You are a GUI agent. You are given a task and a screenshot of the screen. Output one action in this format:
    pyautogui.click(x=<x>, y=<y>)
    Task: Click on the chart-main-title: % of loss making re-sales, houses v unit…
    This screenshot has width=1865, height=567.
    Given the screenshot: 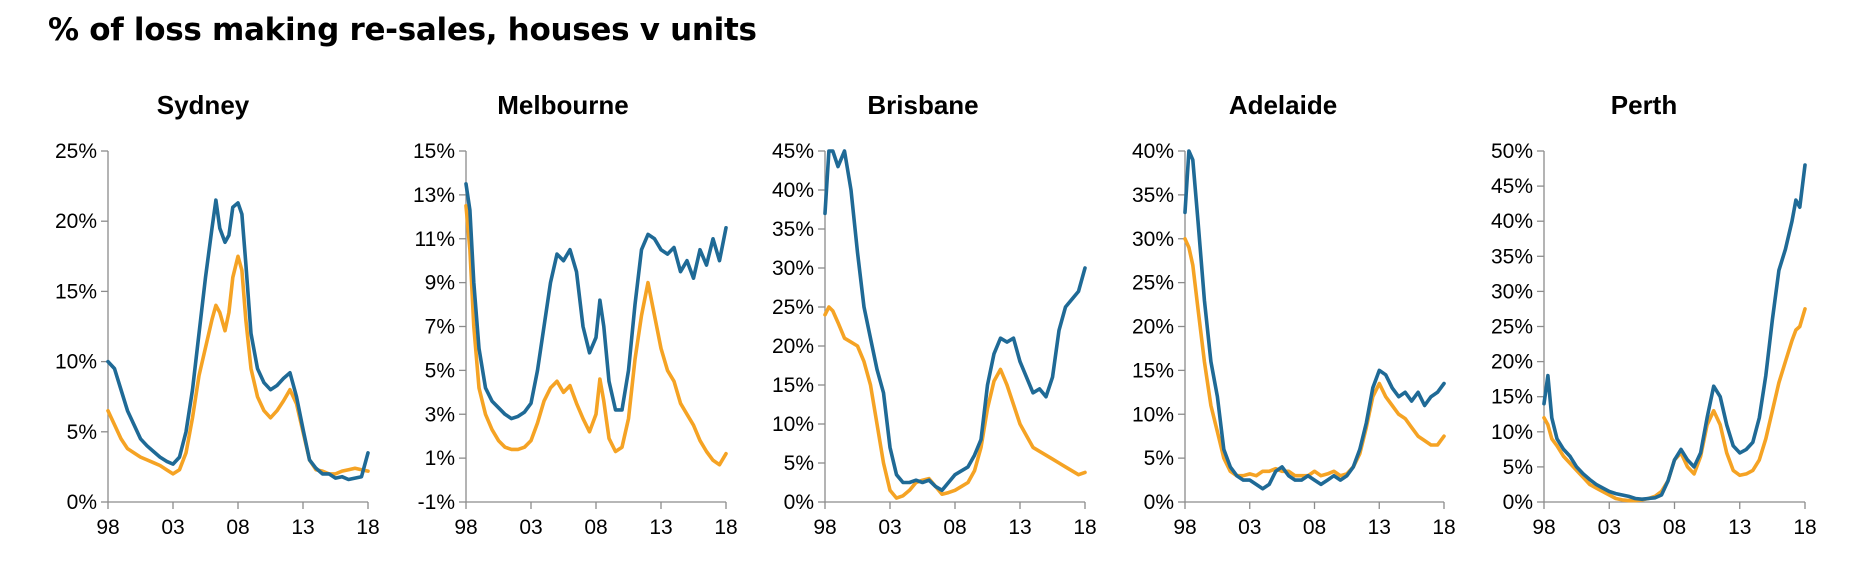 What is the action you would take?
    pyautogui.click(x=402, y=30)
    